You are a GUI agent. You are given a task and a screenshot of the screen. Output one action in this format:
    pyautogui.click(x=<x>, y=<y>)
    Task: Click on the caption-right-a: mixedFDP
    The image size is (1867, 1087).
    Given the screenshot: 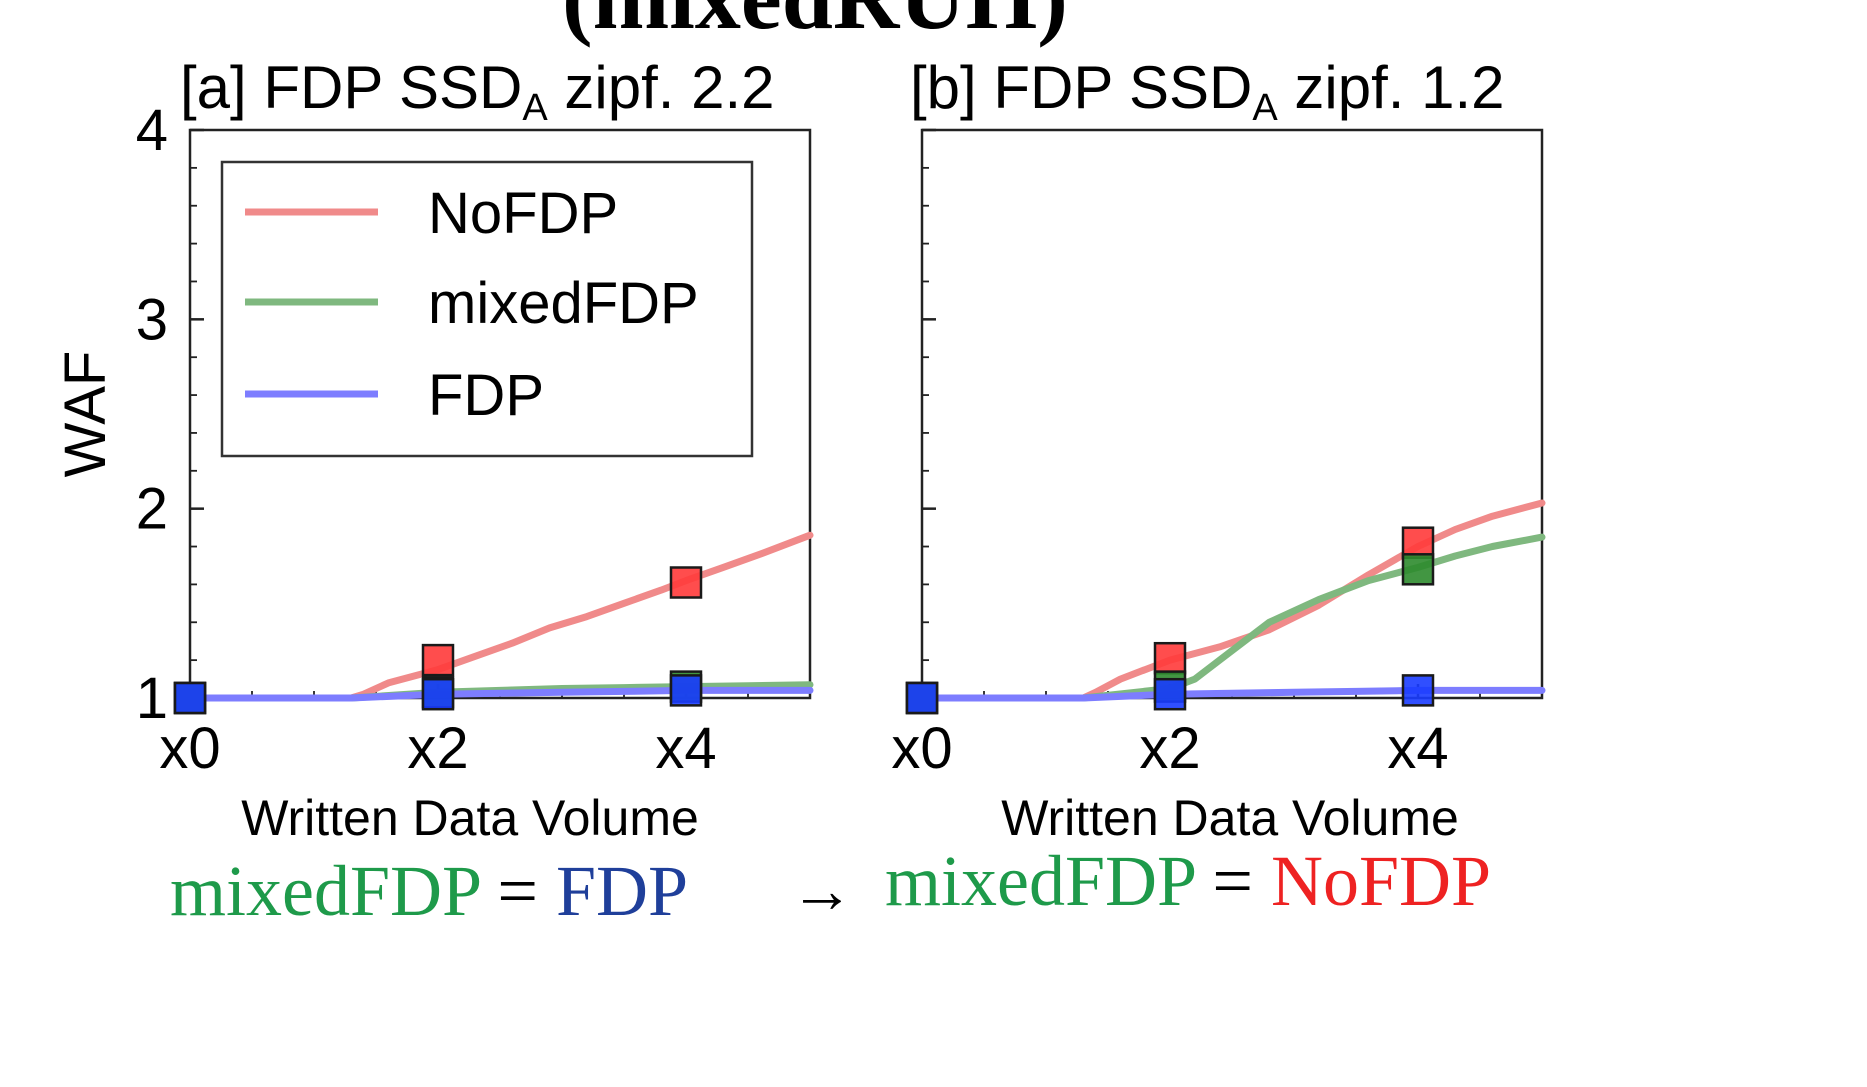 What is the action you would take?
    pyautogui.click(x=1040, y=881)
    